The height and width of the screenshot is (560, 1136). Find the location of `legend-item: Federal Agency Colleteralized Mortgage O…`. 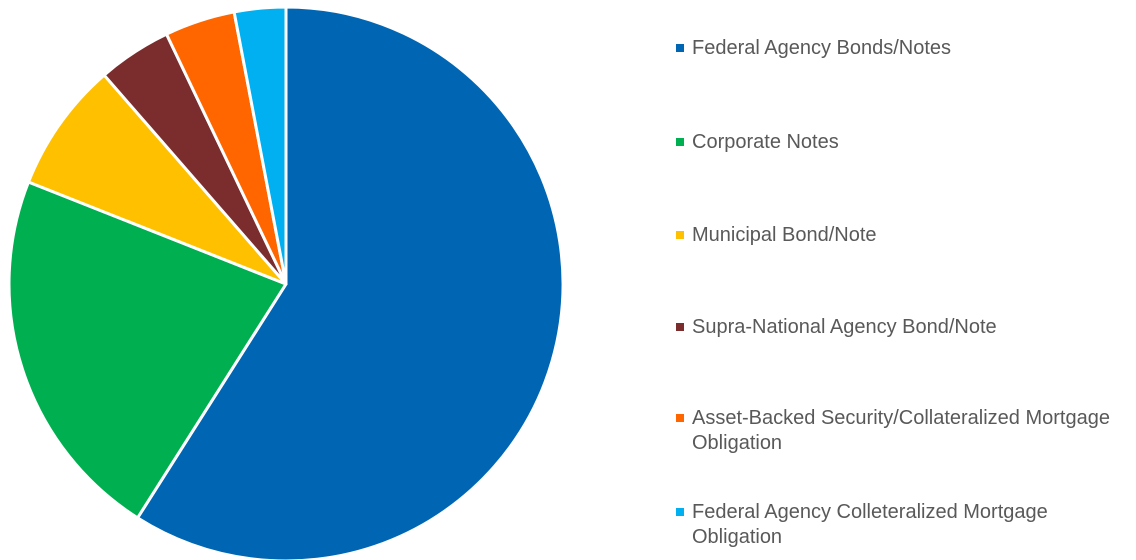

legend-item: Federal Agency Colleteralized Mortgage O… is located at coordinates (904, 525).